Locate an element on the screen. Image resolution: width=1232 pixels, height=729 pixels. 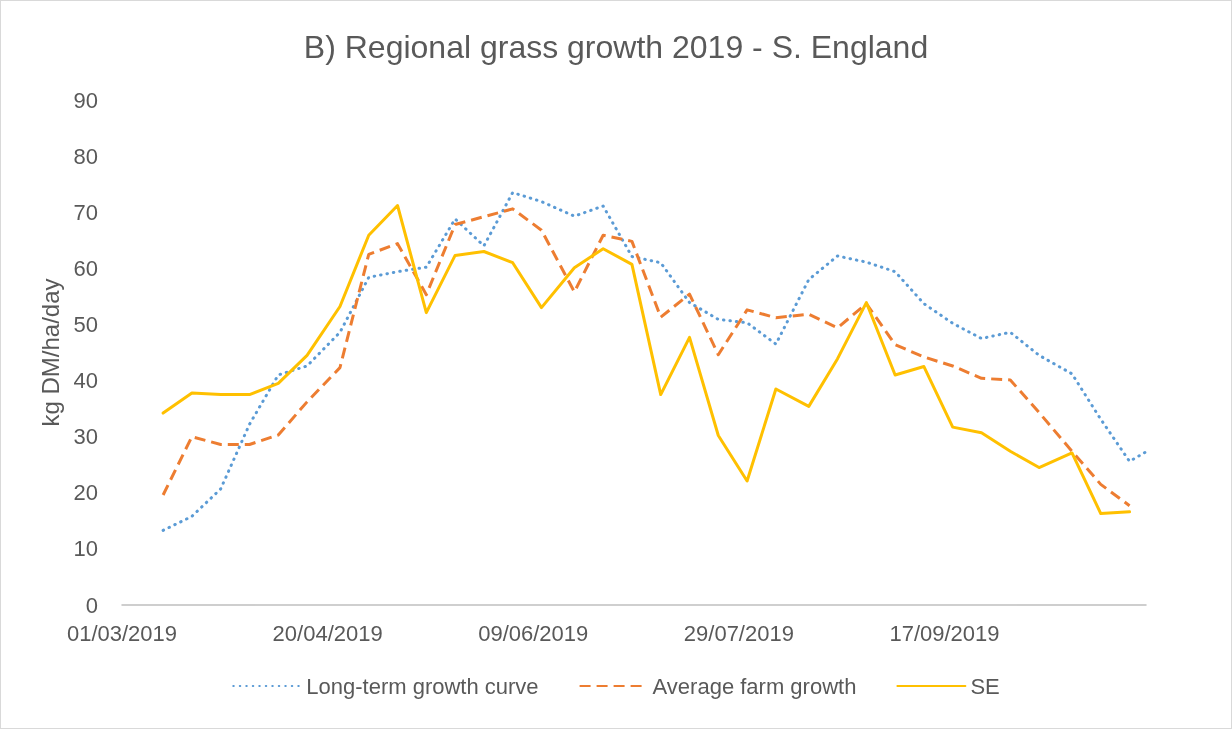
y-tick-label: 20 is located at coordinates (85, 493).